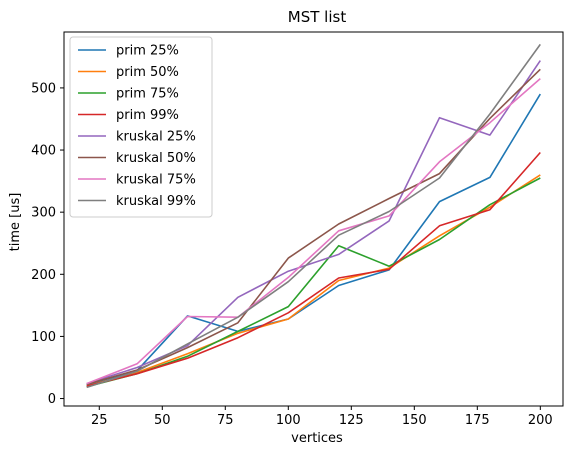  Describe the element at coordinates (99, 420) in the screenshot. I see `x-tick-label: 25` at that location.